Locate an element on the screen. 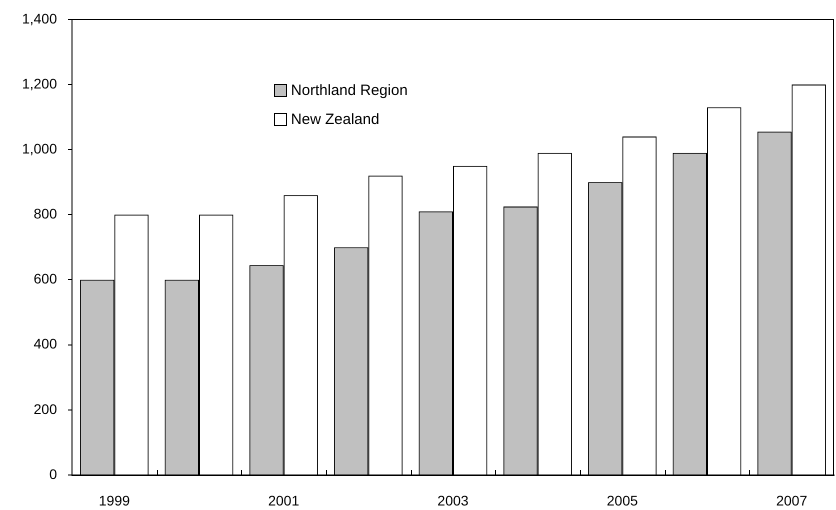 The height and width of the screenshot is (510, 836). y-tick-label: 1,400 is located at coordinates (40, 18).